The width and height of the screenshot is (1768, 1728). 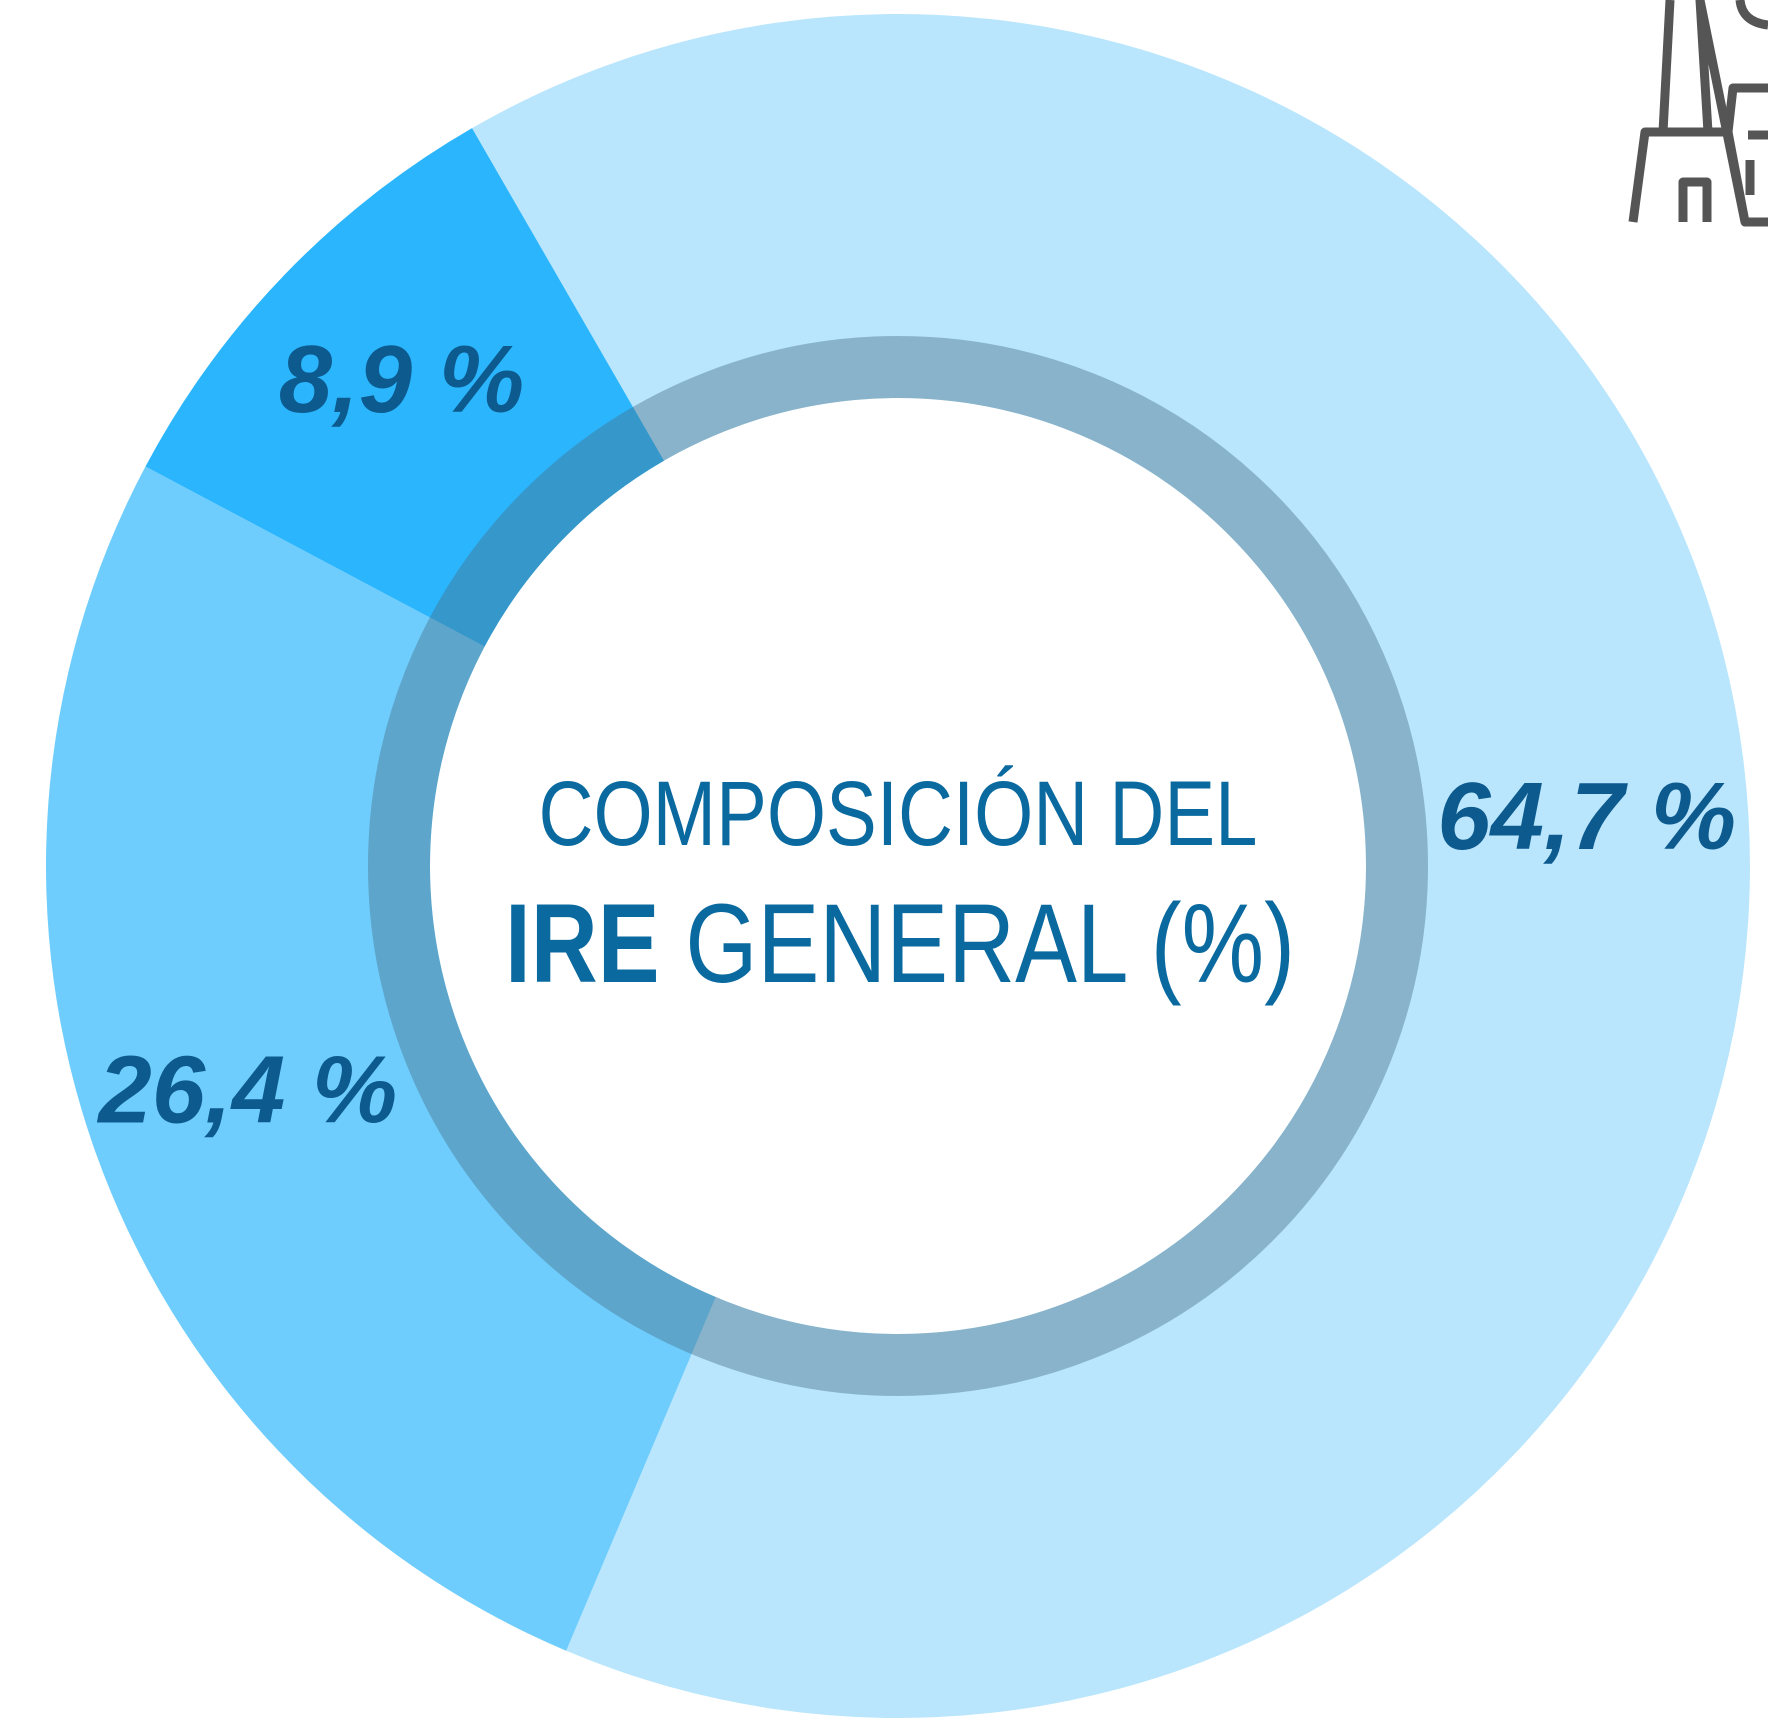 I want to click on title-bold: IRE, so click(x=582, y=943).